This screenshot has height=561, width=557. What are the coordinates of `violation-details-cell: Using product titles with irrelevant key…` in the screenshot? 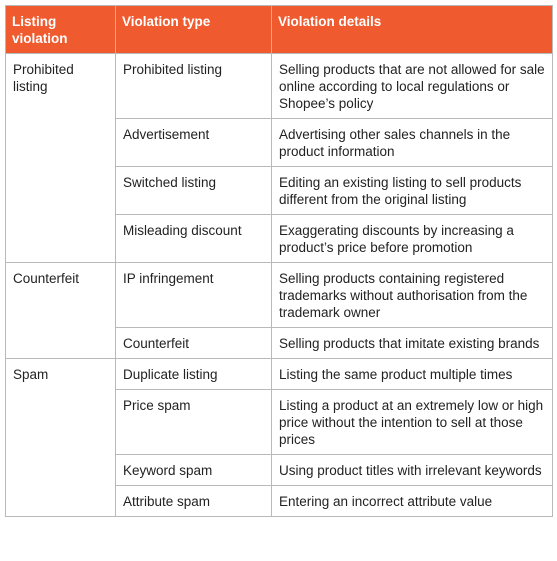 It's located at (412, 470).